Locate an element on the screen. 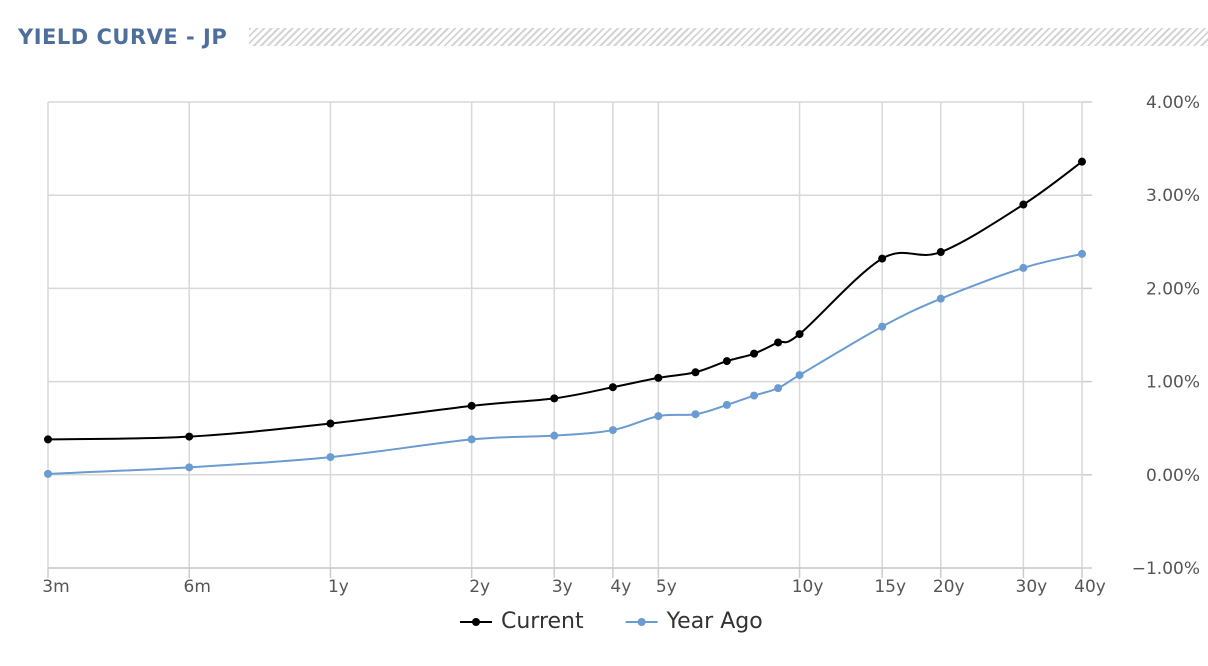 This screenshot has width=1208, height=666. y-tick-label: 1.00% is located at coordinates (1173, 383).